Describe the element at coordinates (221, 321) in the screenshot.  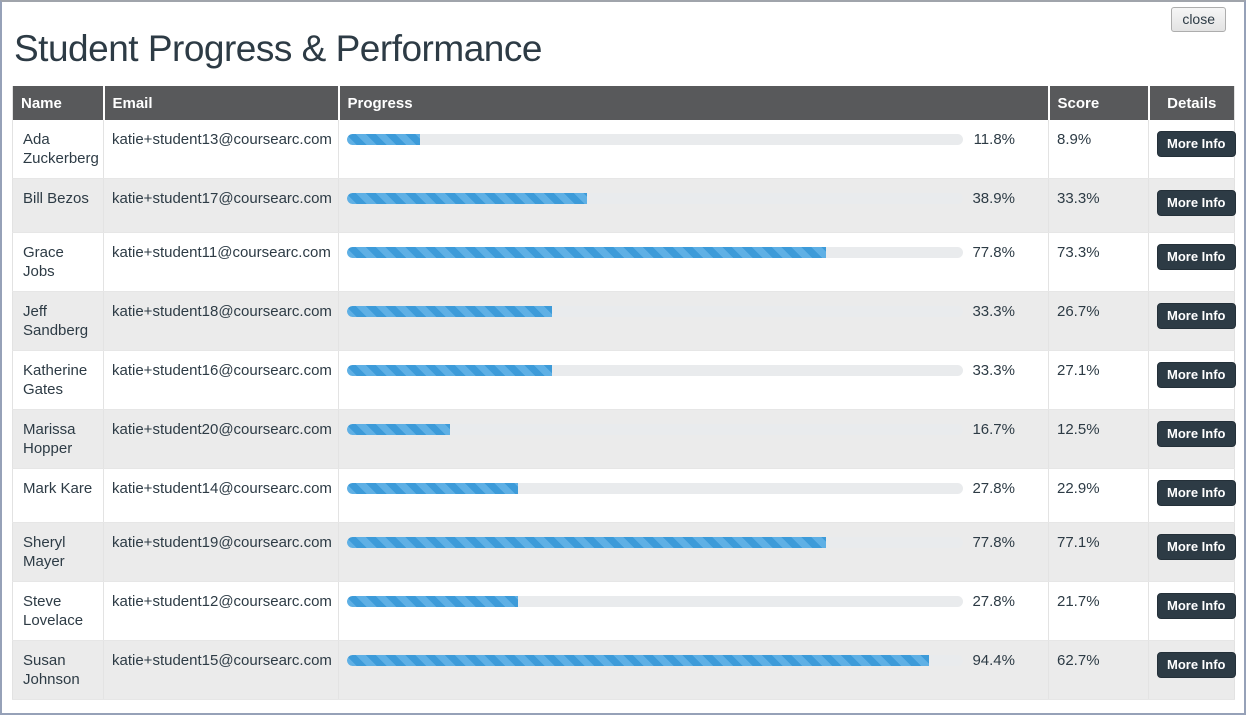
I see `student-email-cell: katie+student18@coursearc.com` at that location.